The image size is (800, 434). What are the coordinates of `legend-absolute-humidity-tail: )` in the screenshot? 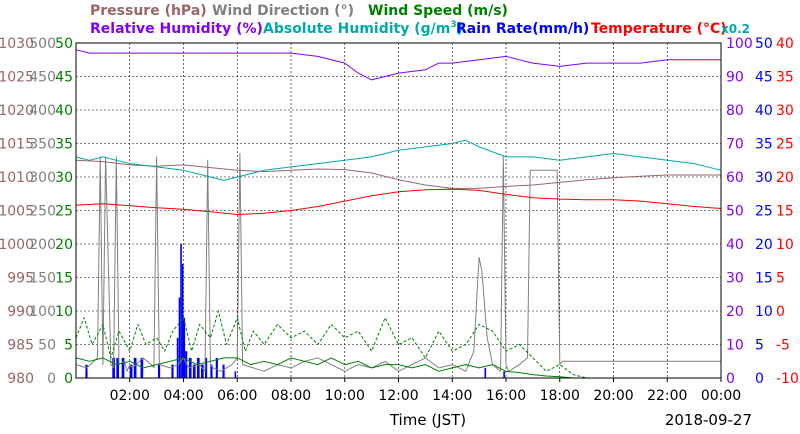 It's located at (460, 29).